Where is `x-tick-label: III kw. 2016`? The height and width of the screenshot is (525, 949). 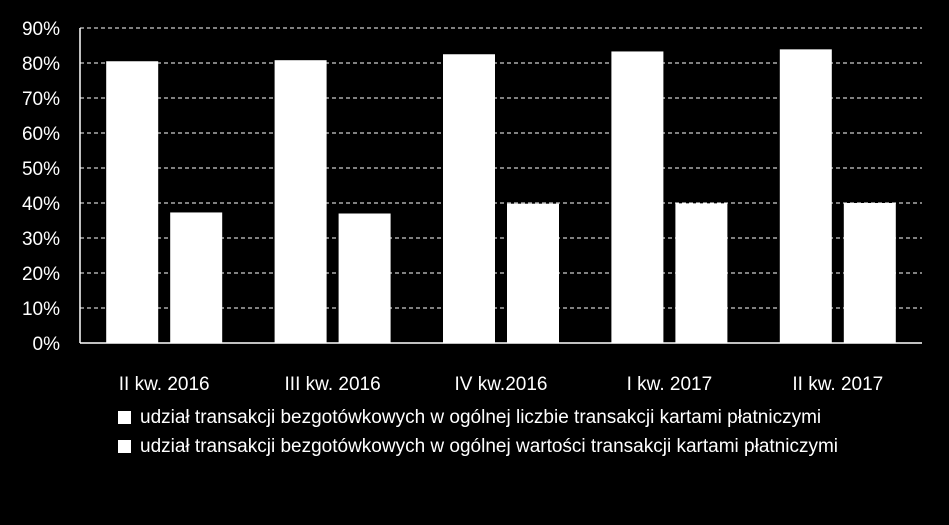
x-tick-label: III kw. 2016 is located at coordinates (333, 384).